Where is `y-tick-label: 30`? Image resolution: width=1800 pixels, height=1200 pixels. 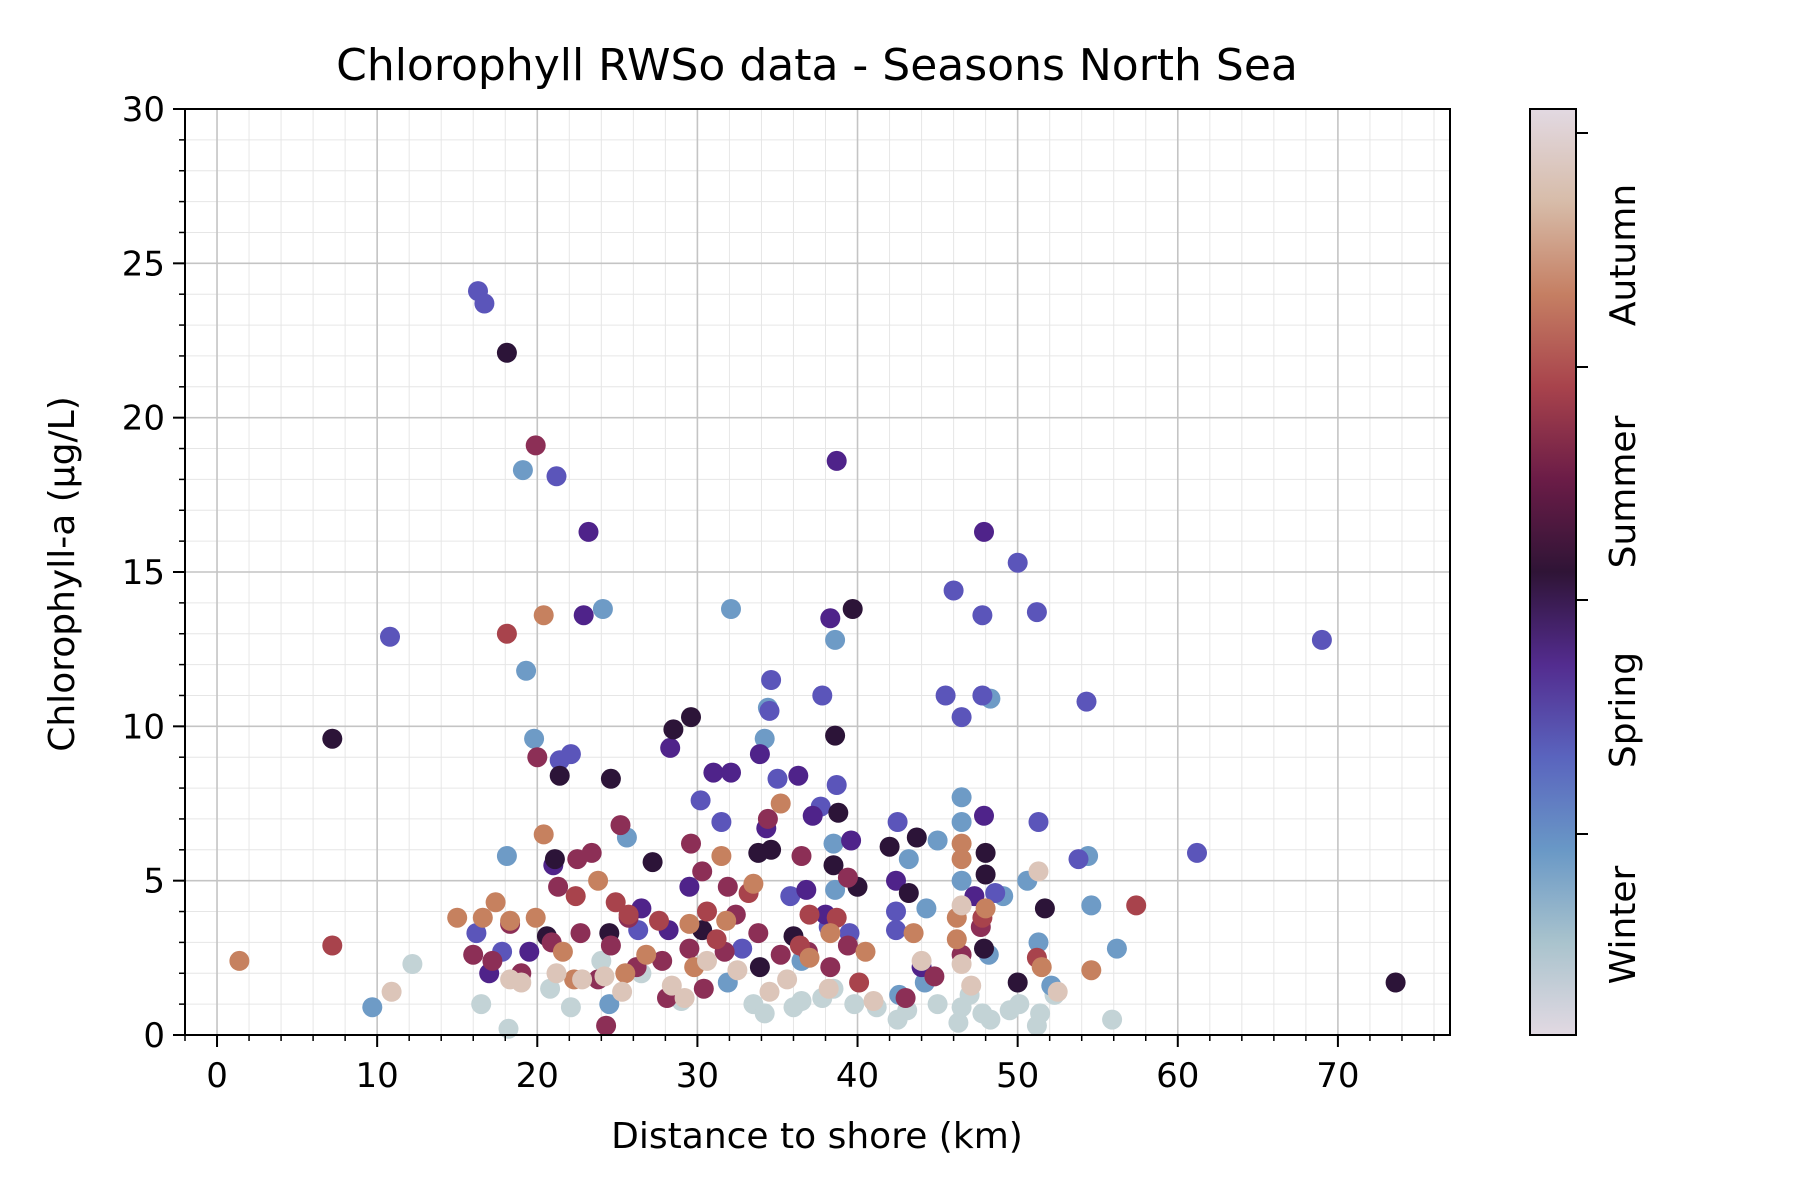 y-tick-label: 30 is located at coordinates (143, 110).